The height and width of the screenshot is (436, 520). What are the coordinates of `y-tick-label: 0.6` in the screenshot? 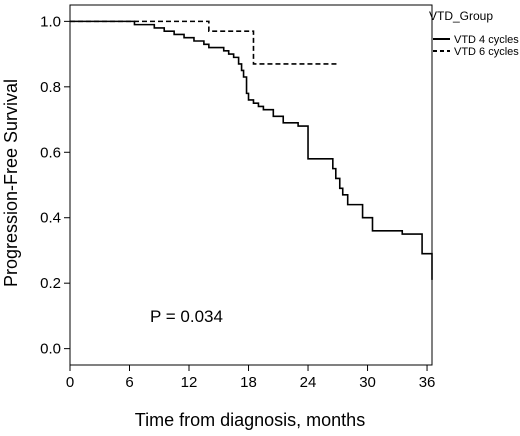 It's located at (50, 152).